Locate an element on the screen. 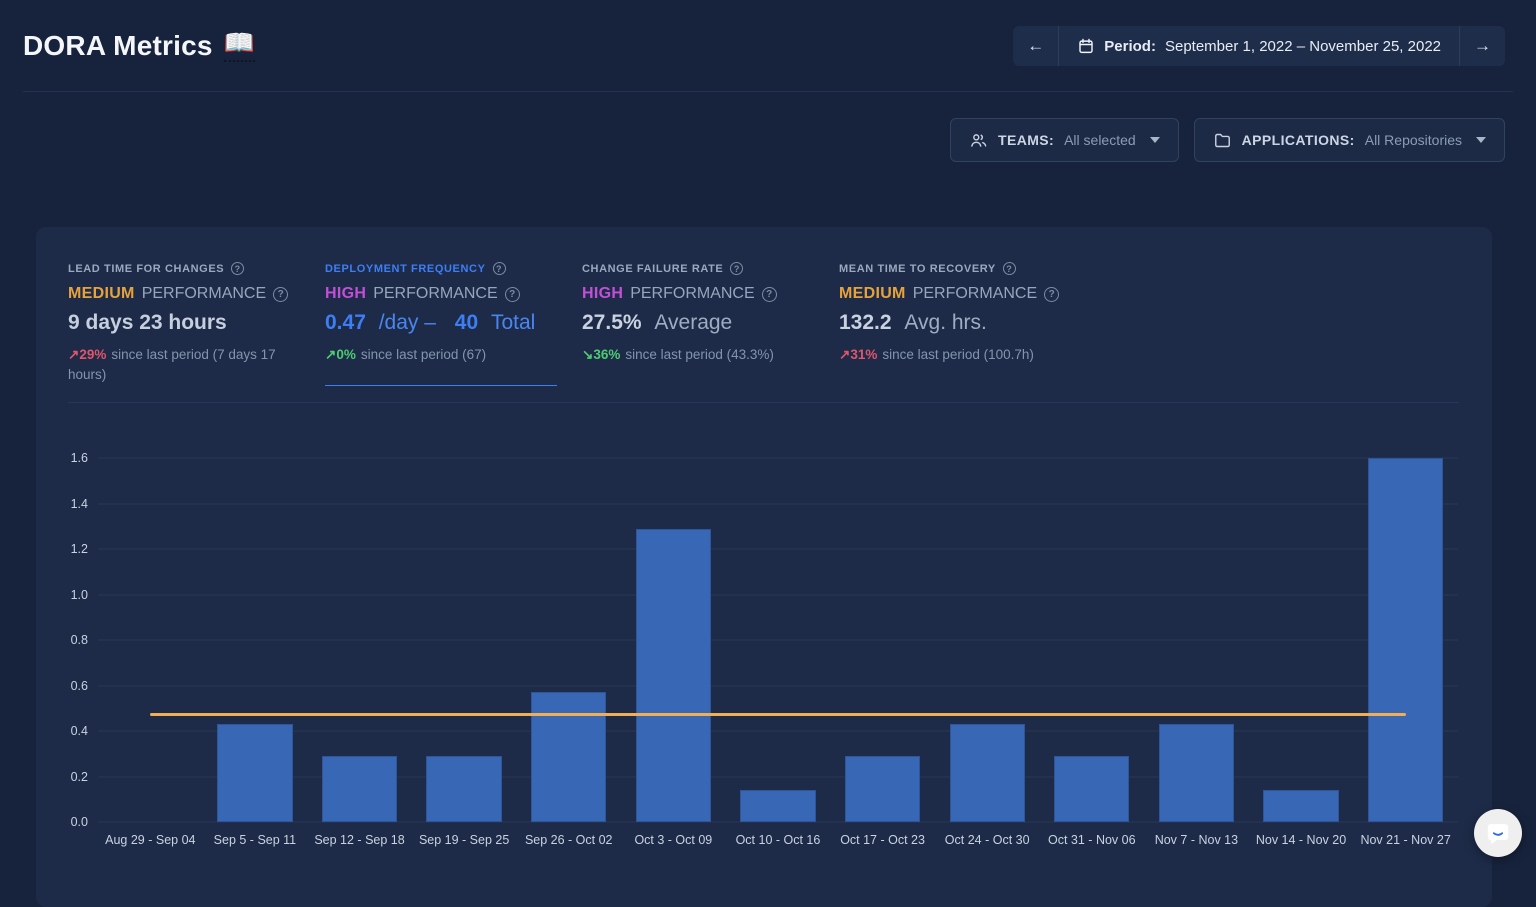 The height and width of the screenshot is (907, 1536). metric-title: CHANGE FAILURE RATE is located at coordinates (652, 269).